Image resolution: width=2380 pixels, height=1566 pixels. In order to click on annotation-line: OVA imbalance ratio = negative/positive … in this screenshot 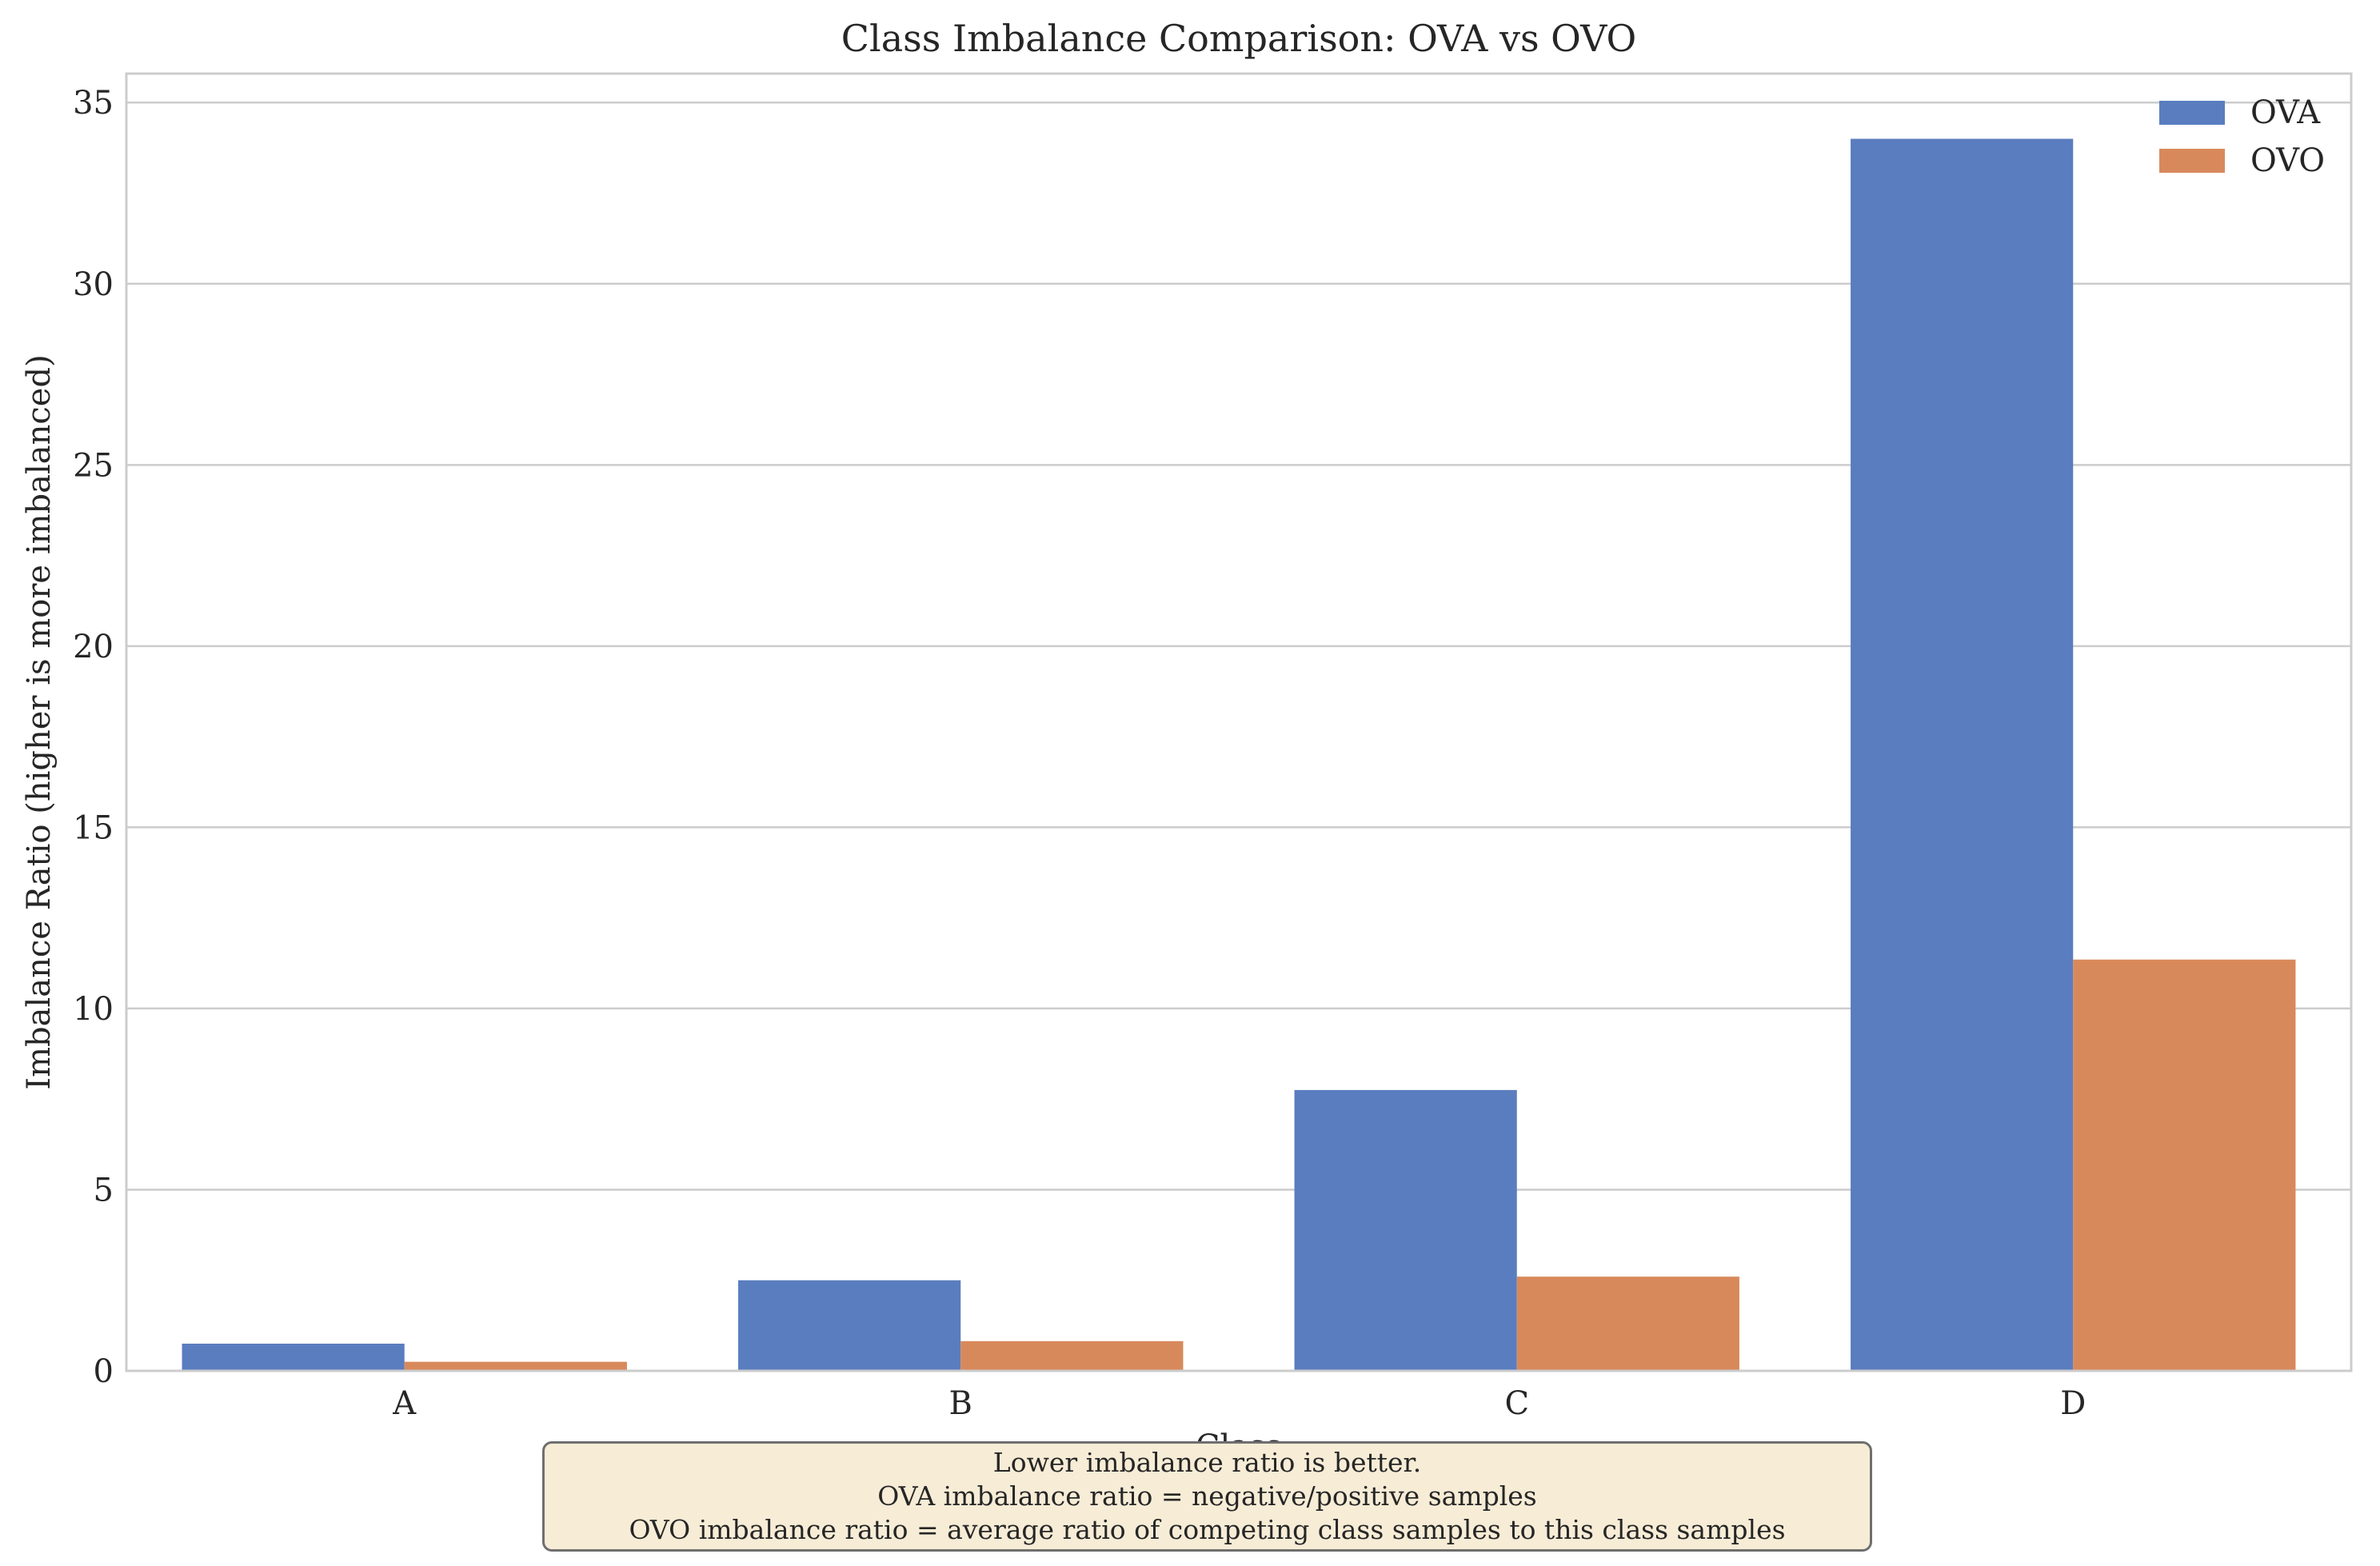, I will do `click(1207, 1496)`.